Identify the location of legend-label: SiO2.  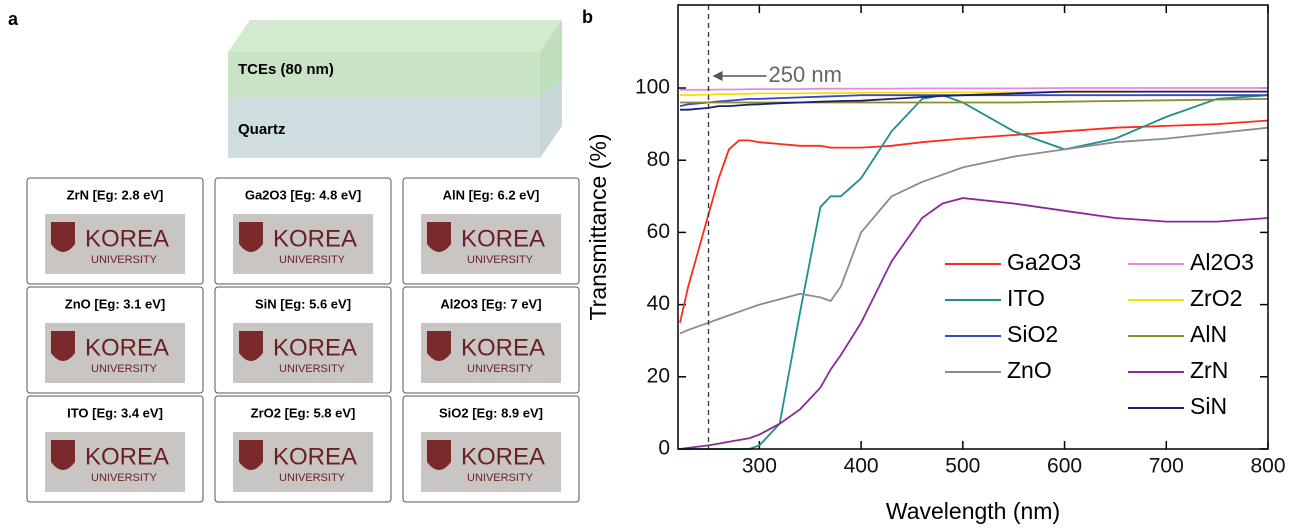
(1032, 334).